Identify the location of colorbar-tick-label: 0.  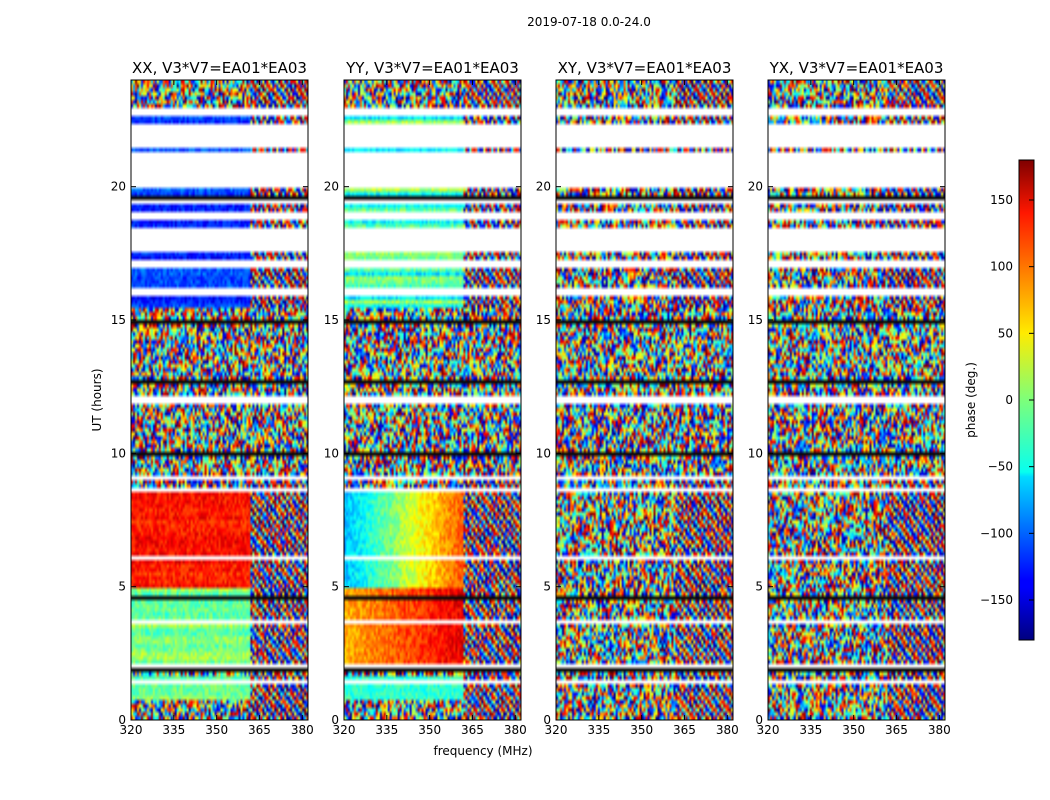
(1009, 400).